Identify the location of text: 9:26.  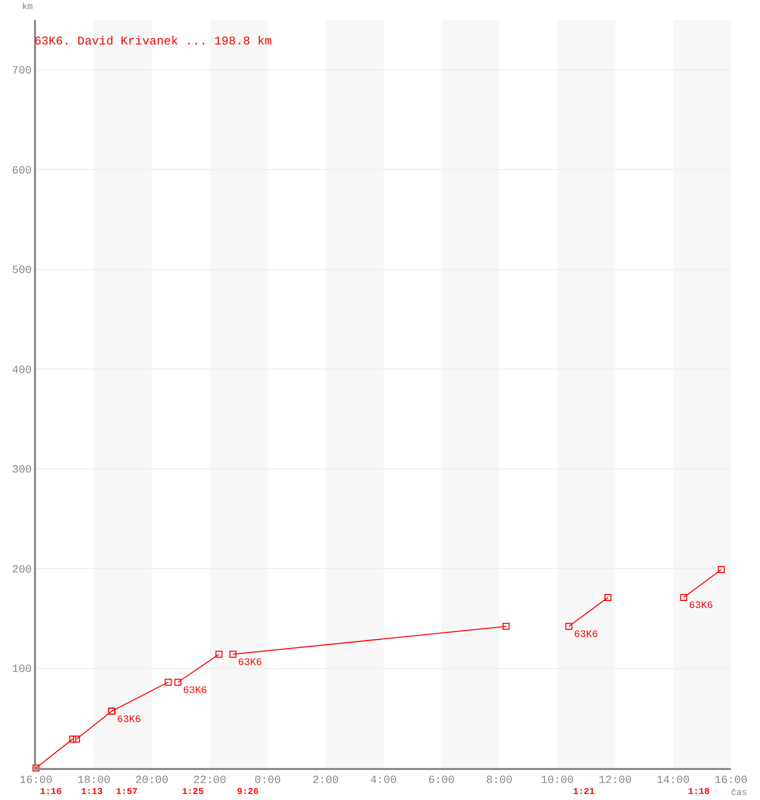
(248, 792).